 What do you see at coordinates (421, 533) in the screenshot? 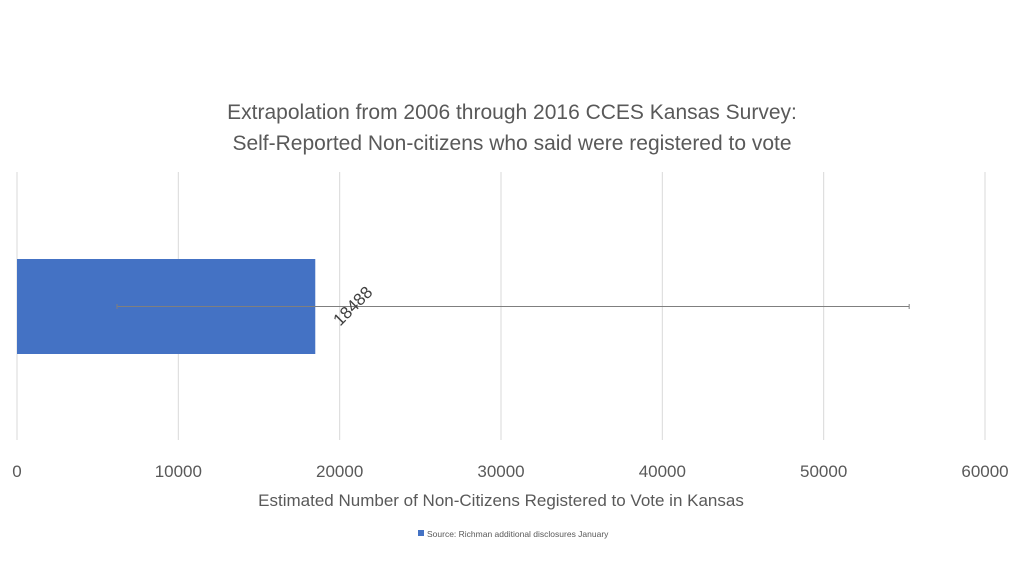
I see `legend-swatch` at bounding box center [421, 533].